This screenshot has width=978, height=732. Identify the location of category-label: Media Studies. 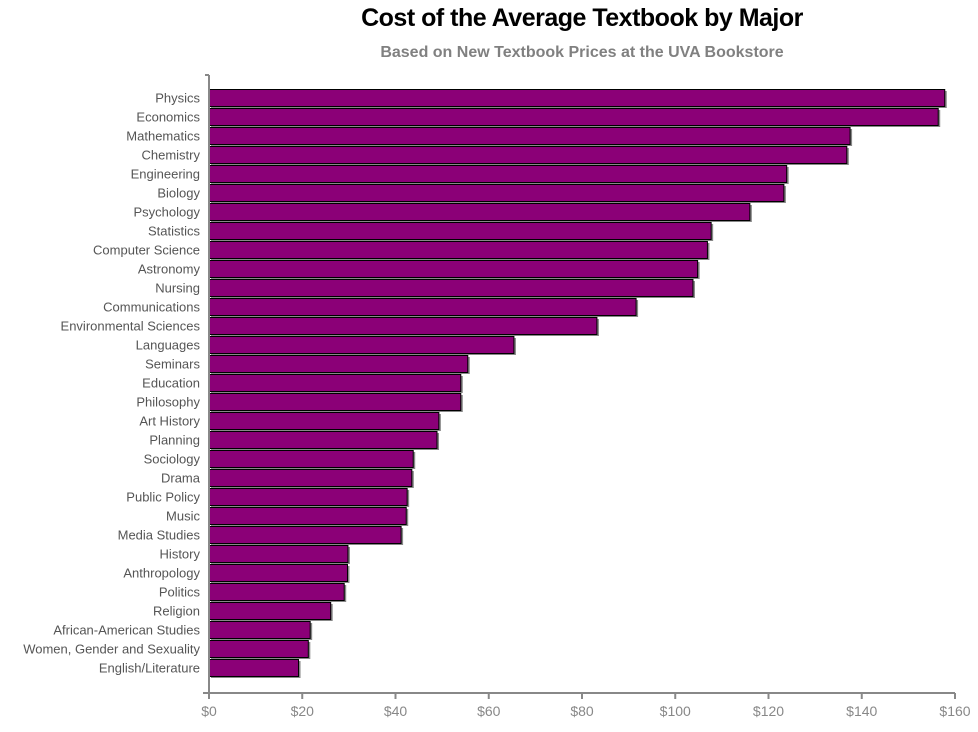
(159, 535).